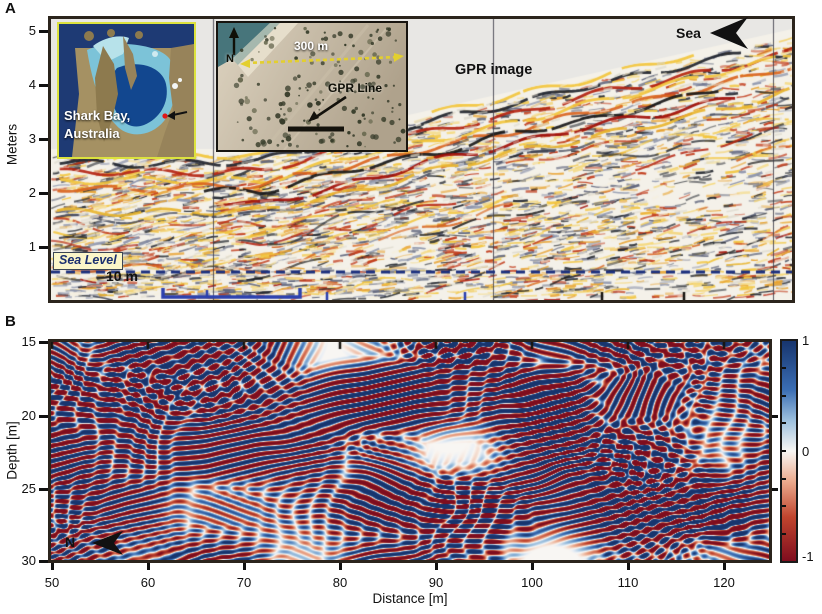  I want to click on panel-b-xtick-label: 100, so click(532, 582).